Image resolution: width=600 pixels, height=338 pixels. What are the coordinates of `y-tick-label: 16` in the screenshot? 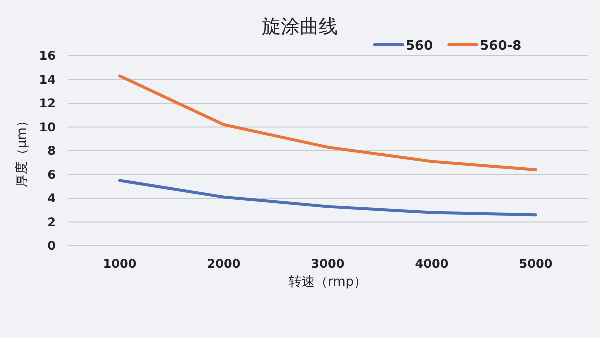 It's located at (47, 56).